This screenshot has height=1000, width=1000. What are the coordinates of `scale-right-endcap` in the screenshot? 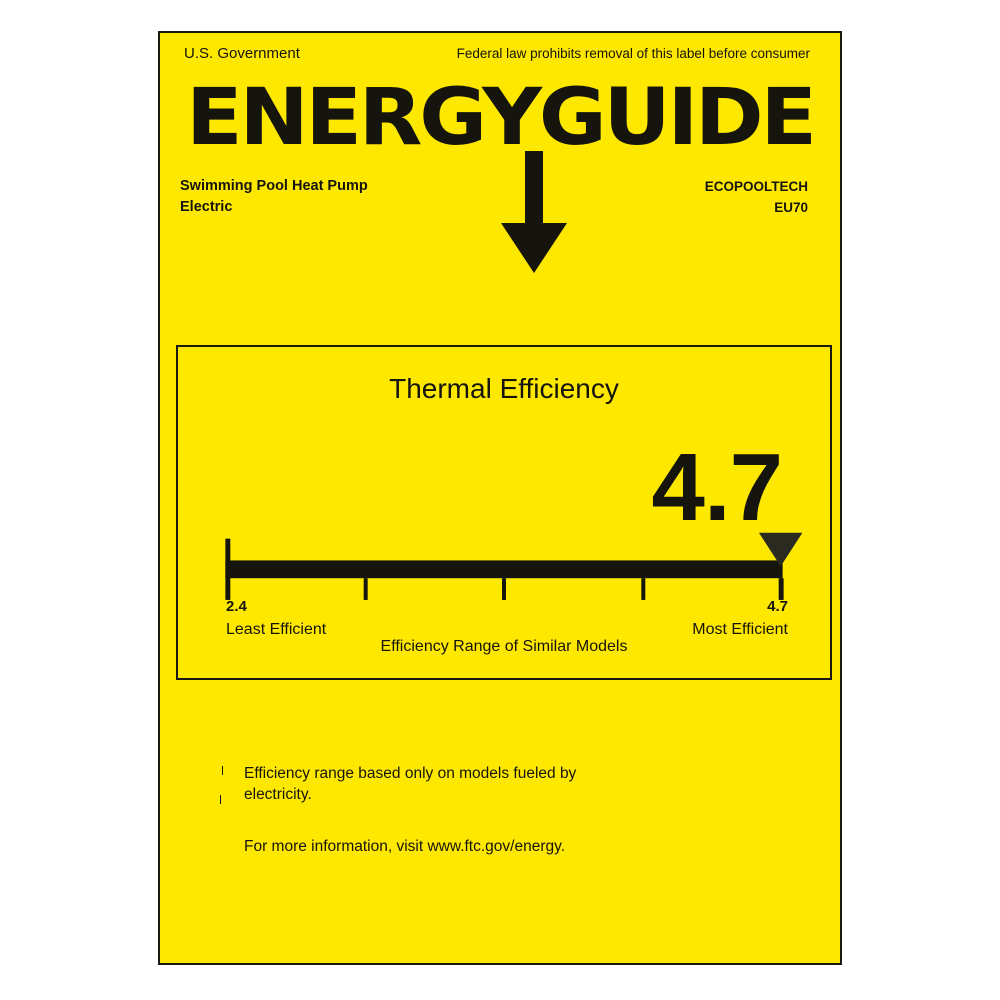 It's located at (781, 589).